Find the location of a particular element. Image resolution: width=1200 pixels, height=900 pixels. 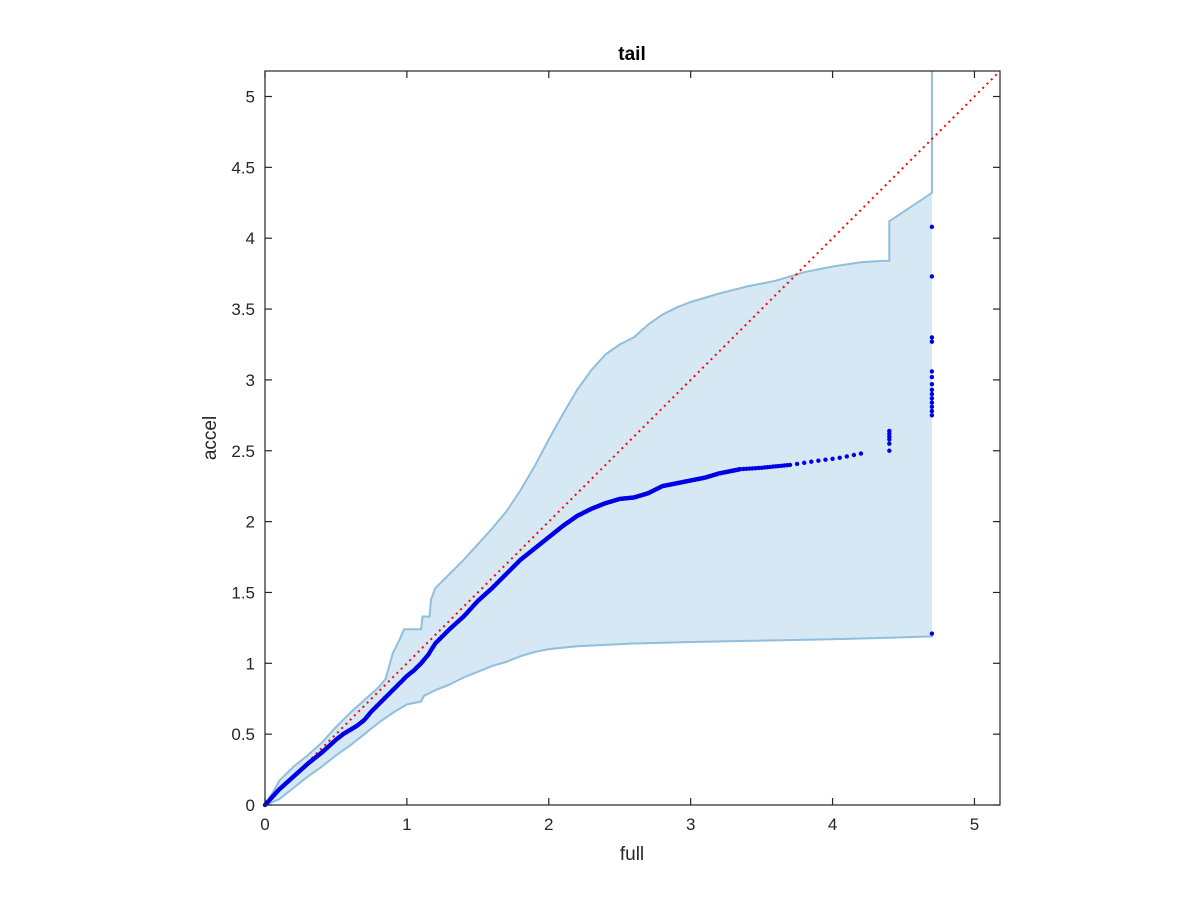

y-tick-label: 0 is located at coordinates (250, 805).